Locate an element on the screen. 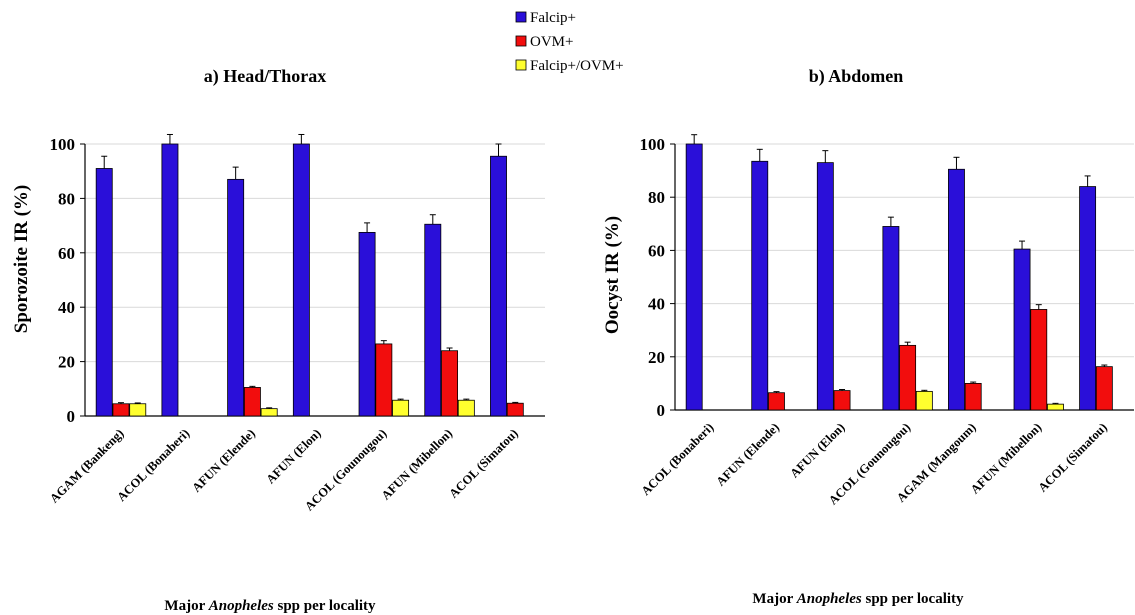 This screenshot has height=615, width=1135. panel-a-ytick-label: 80 is located at coordinates (66, 198).